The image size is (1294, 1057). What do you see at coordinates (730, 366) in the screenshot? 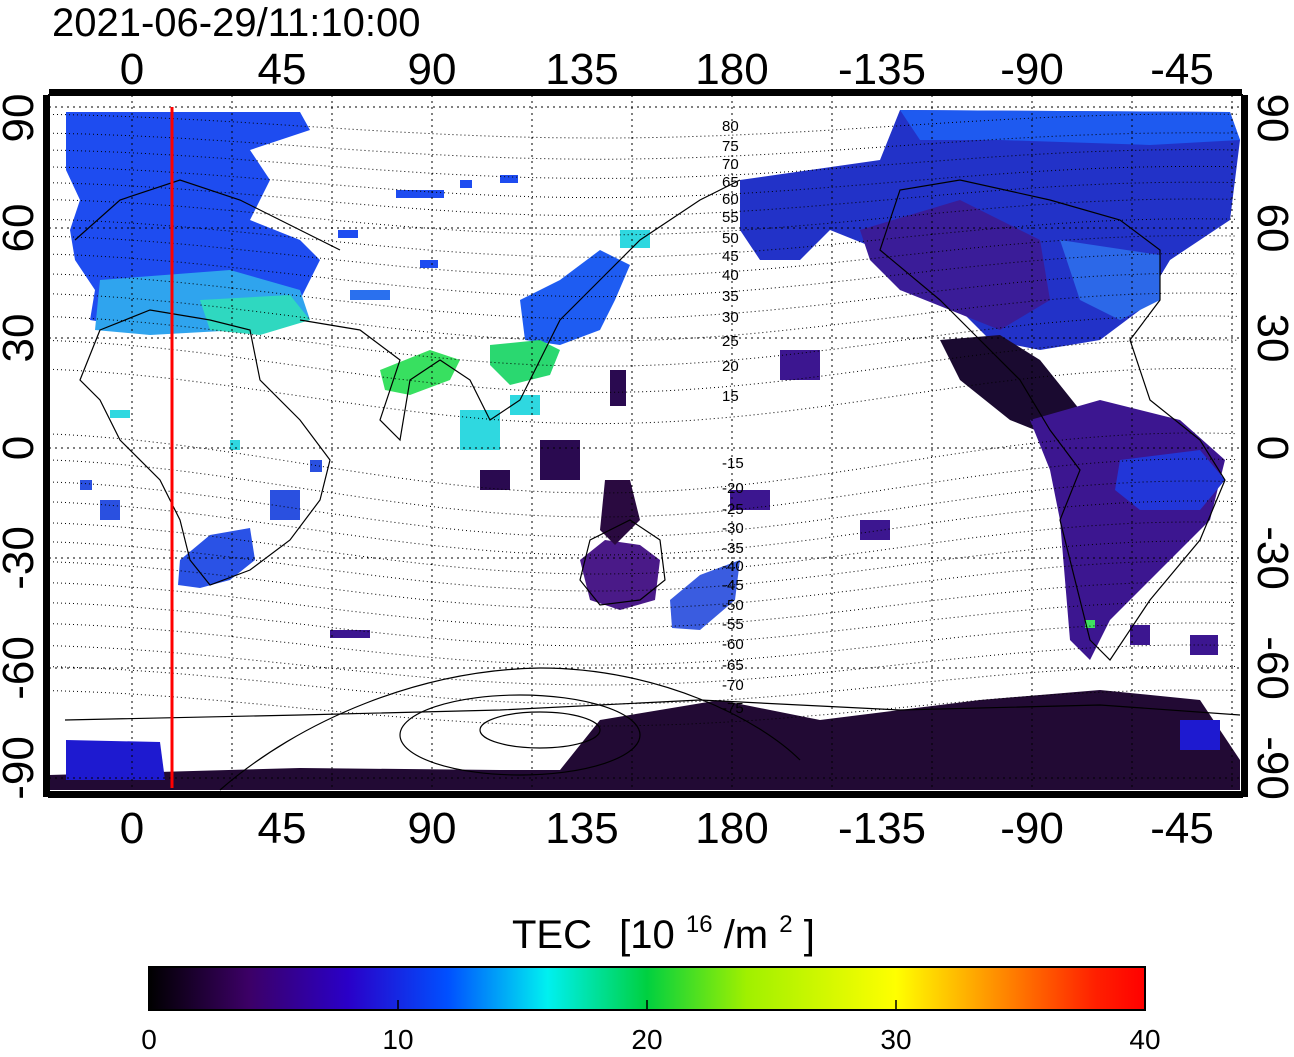
I see `contour-label: 20` at bounding box center [730, 366].